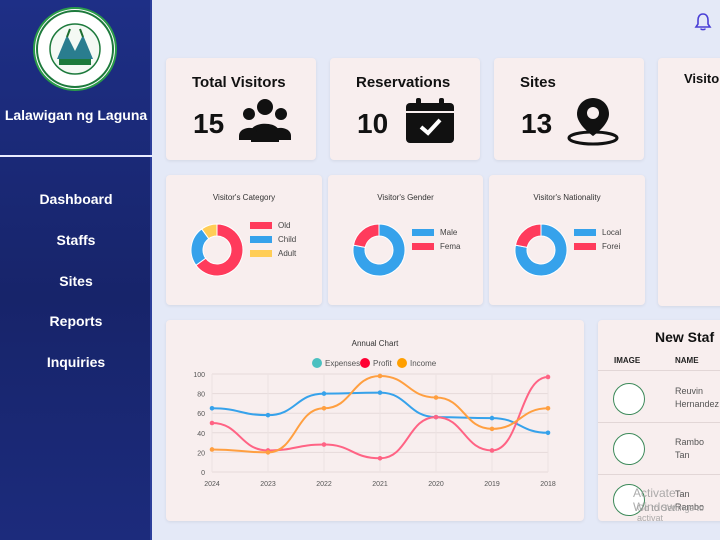 Image resolution: width=720 pixels, height=540 pixels. I want to click on activation-watermark: Activate Window, so click(654, 500).